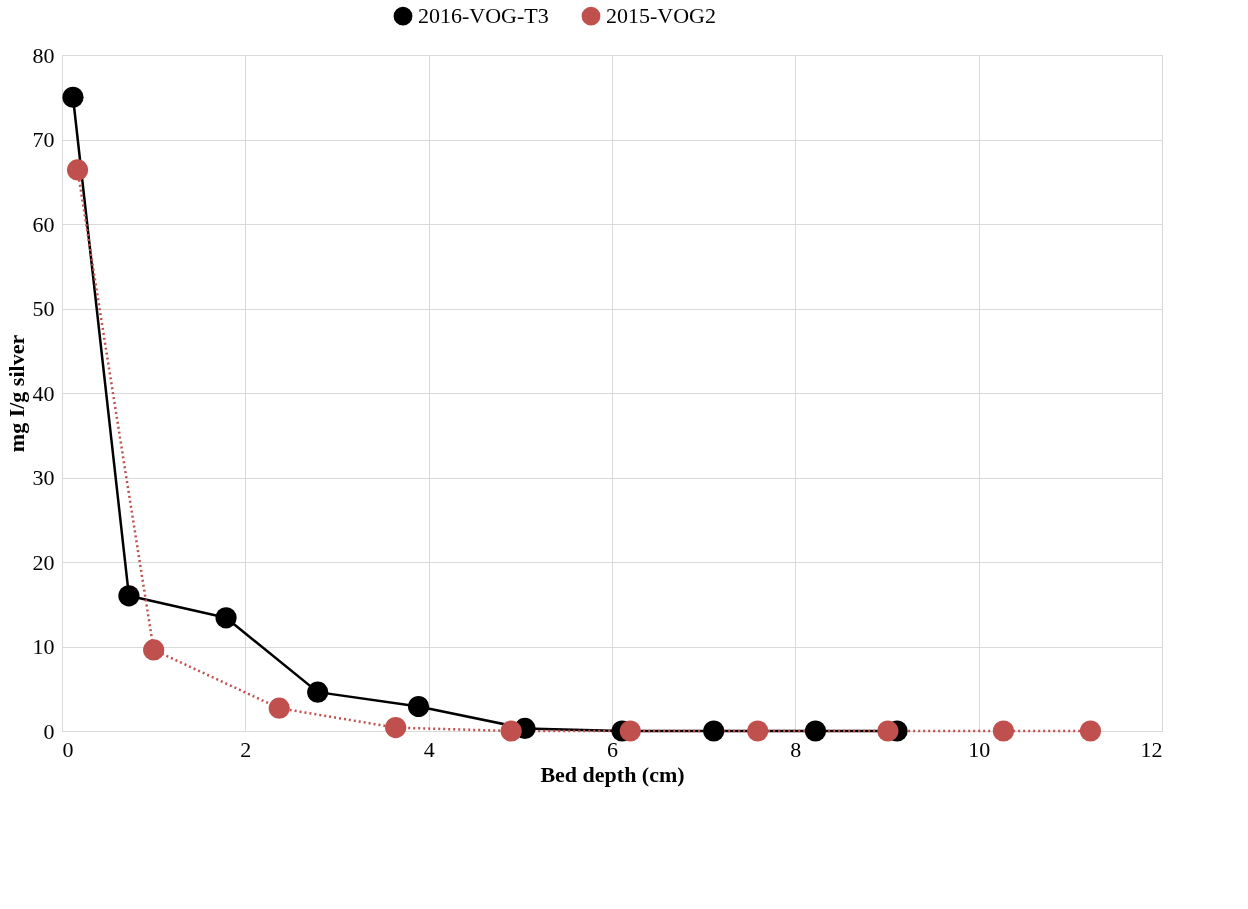  Describe the element at coordinates (43, 646) in the screenshot. I see `y-tick-label: 10` at that location.